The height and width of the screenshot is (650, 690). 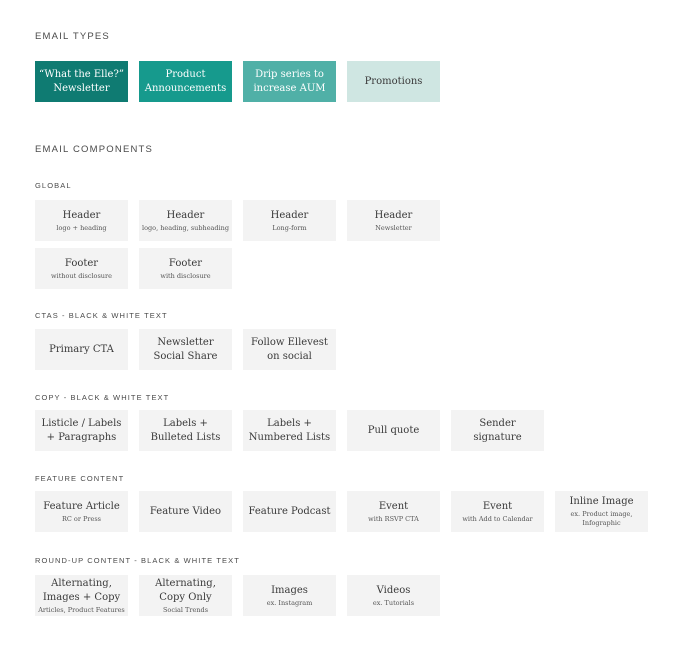 I want to click on card-title: Newsletter Social Share, so click(x=185, y=349).